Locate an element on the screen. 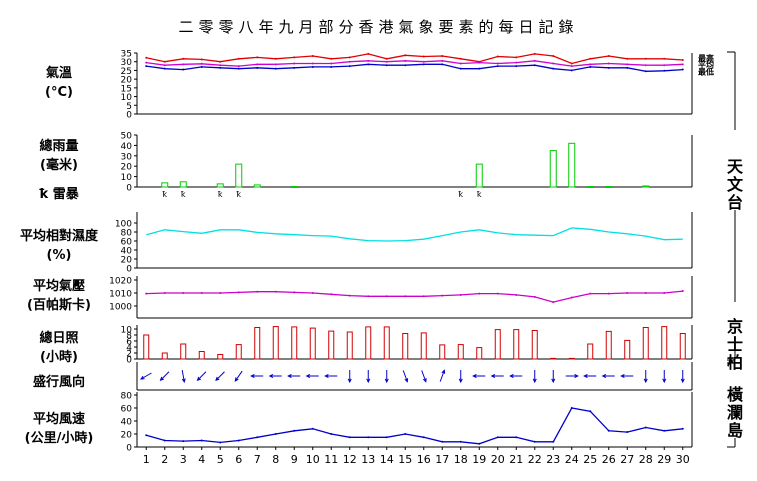 This screenshot has width=757, height=481. day-label: 21 is located at coordinates (516, 459).